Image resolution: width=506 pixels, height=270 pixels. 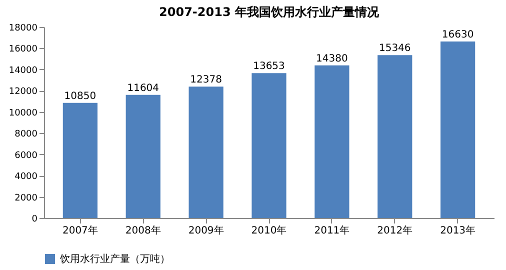 What do you see at coordinates (143, 230) in the screenshot?
I see `x-tick-label: 2008年` at bounding box center [143, 230].